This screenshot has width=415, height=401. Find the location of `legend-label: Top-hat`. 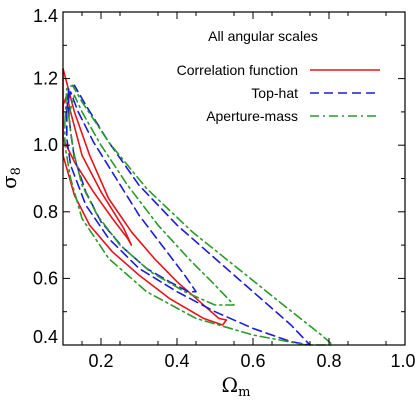

legend-label: Top-hat is located at coordinates (274, 93).